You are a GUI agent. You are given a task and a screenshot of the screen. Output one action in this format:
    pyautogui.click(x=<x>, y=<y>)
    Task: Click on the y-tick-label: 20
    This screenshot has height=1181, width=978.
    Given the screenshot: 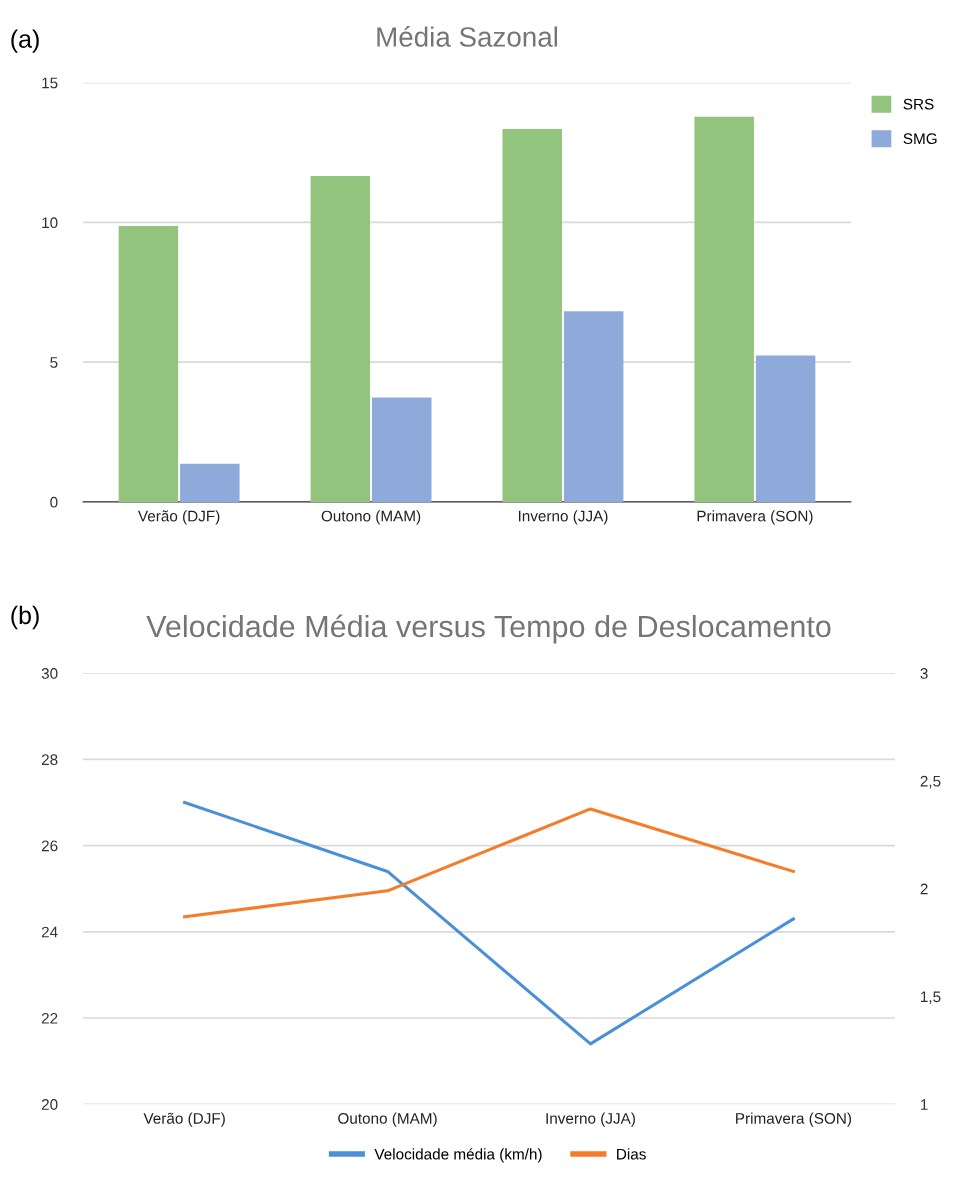 What is the action you would take?
    pyautogui.click(x=49, y=1104)
    